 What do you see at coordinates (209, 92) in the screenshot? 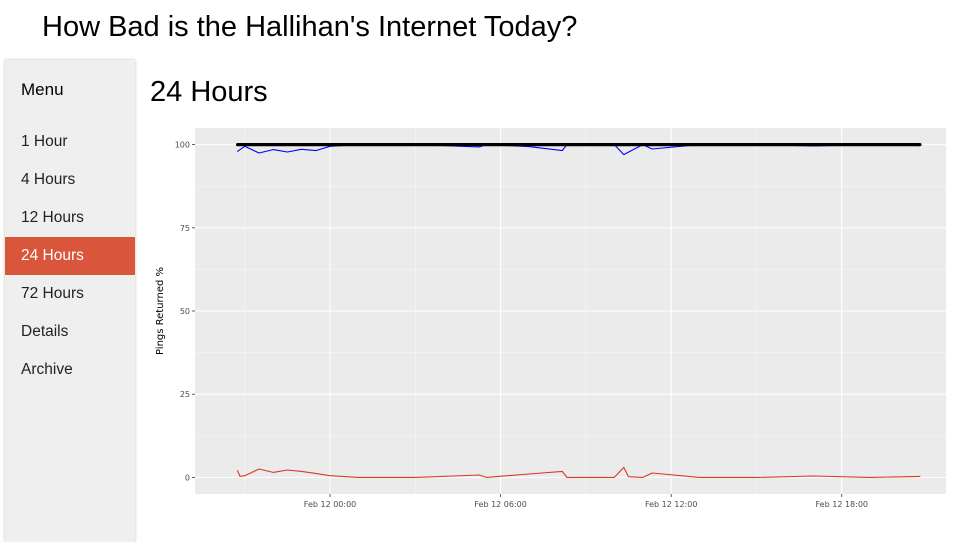
I see `page-title: 24 Hours` at bounding box center [209, 92].